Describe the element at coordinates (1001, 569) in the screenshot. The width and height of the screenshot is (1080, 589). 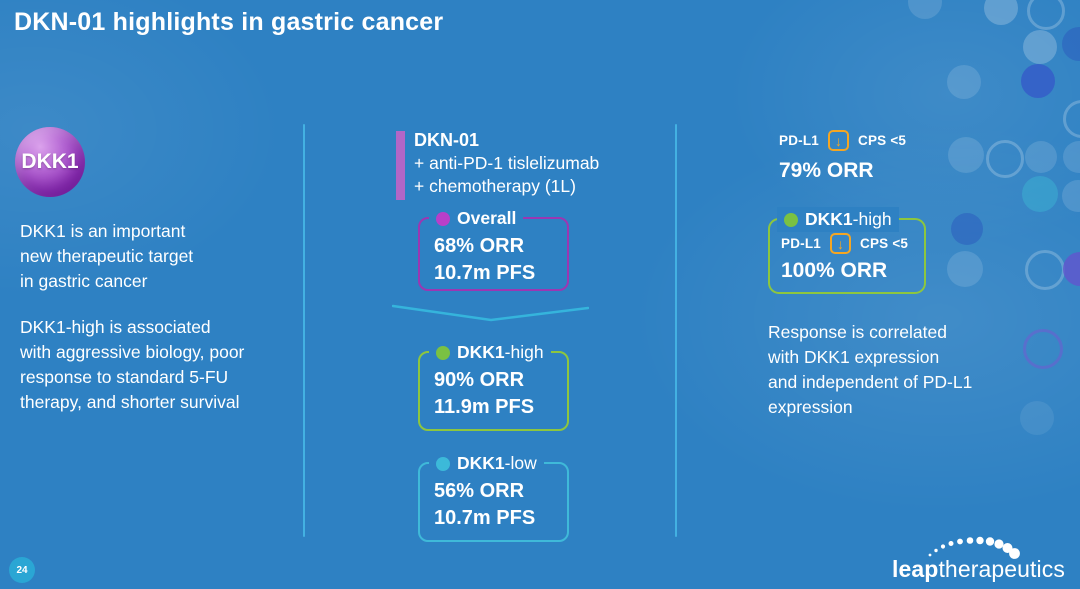
I see `logo-word-therapeutics: therapeutics` at that location.